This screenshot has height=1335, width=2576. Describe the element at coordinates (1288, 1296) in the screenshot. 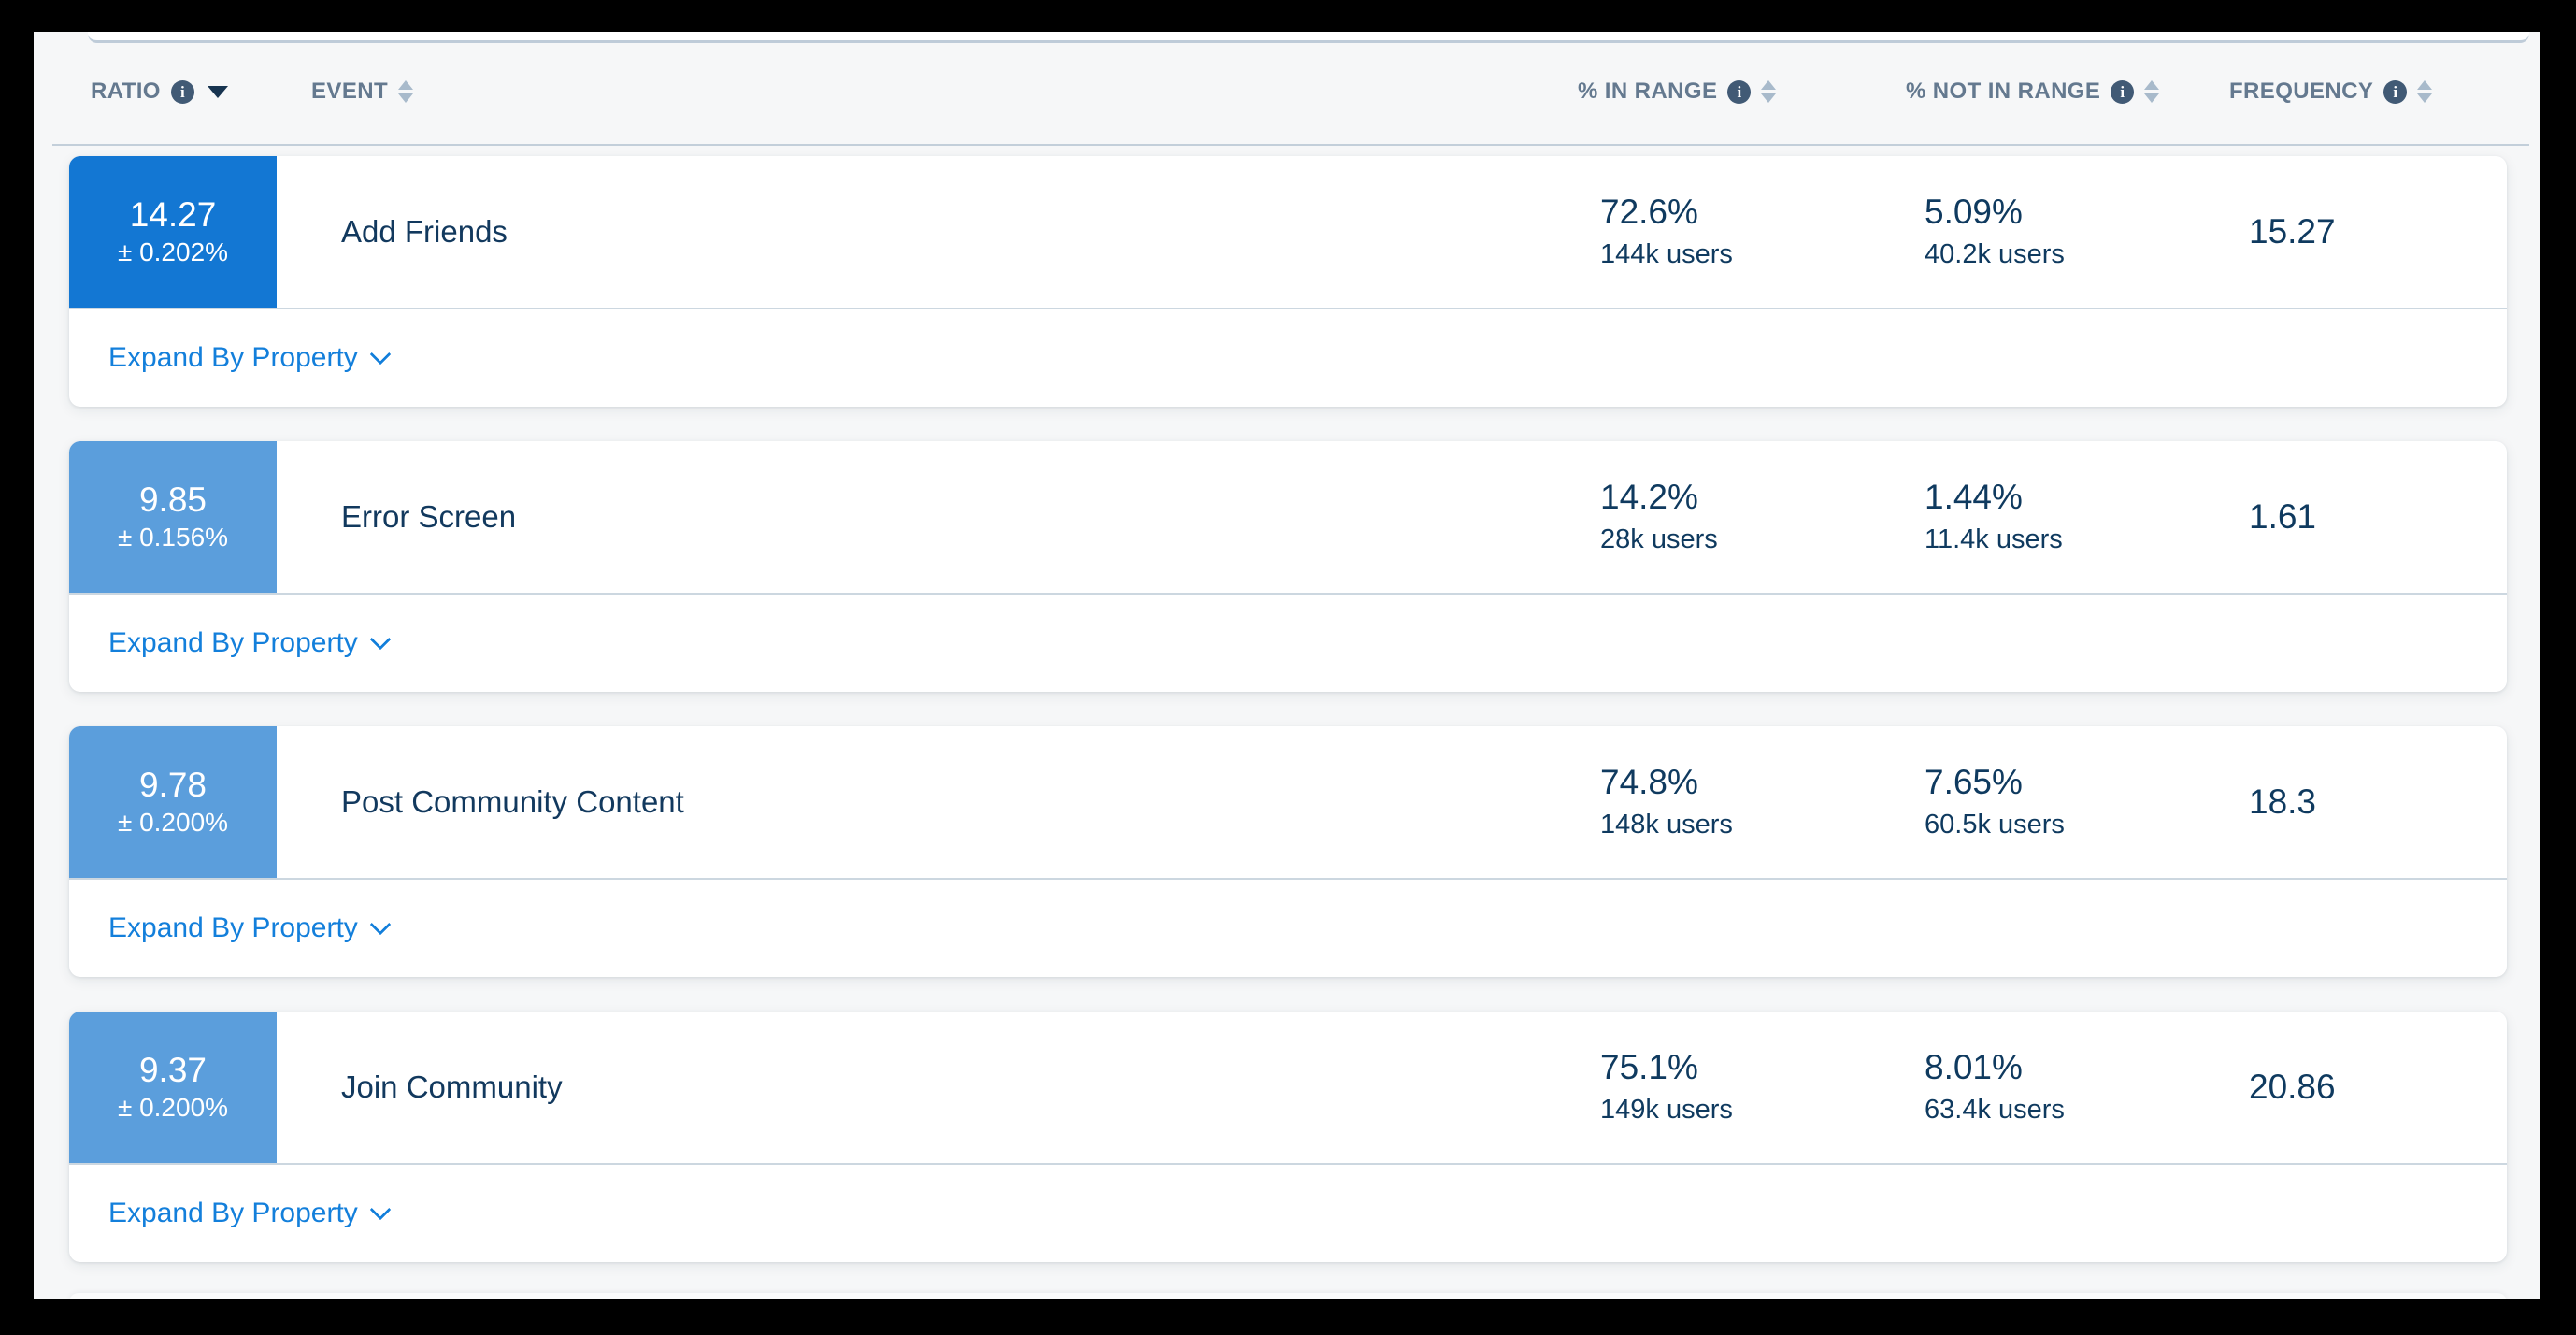

I see `next-card-top-edge` at that location.